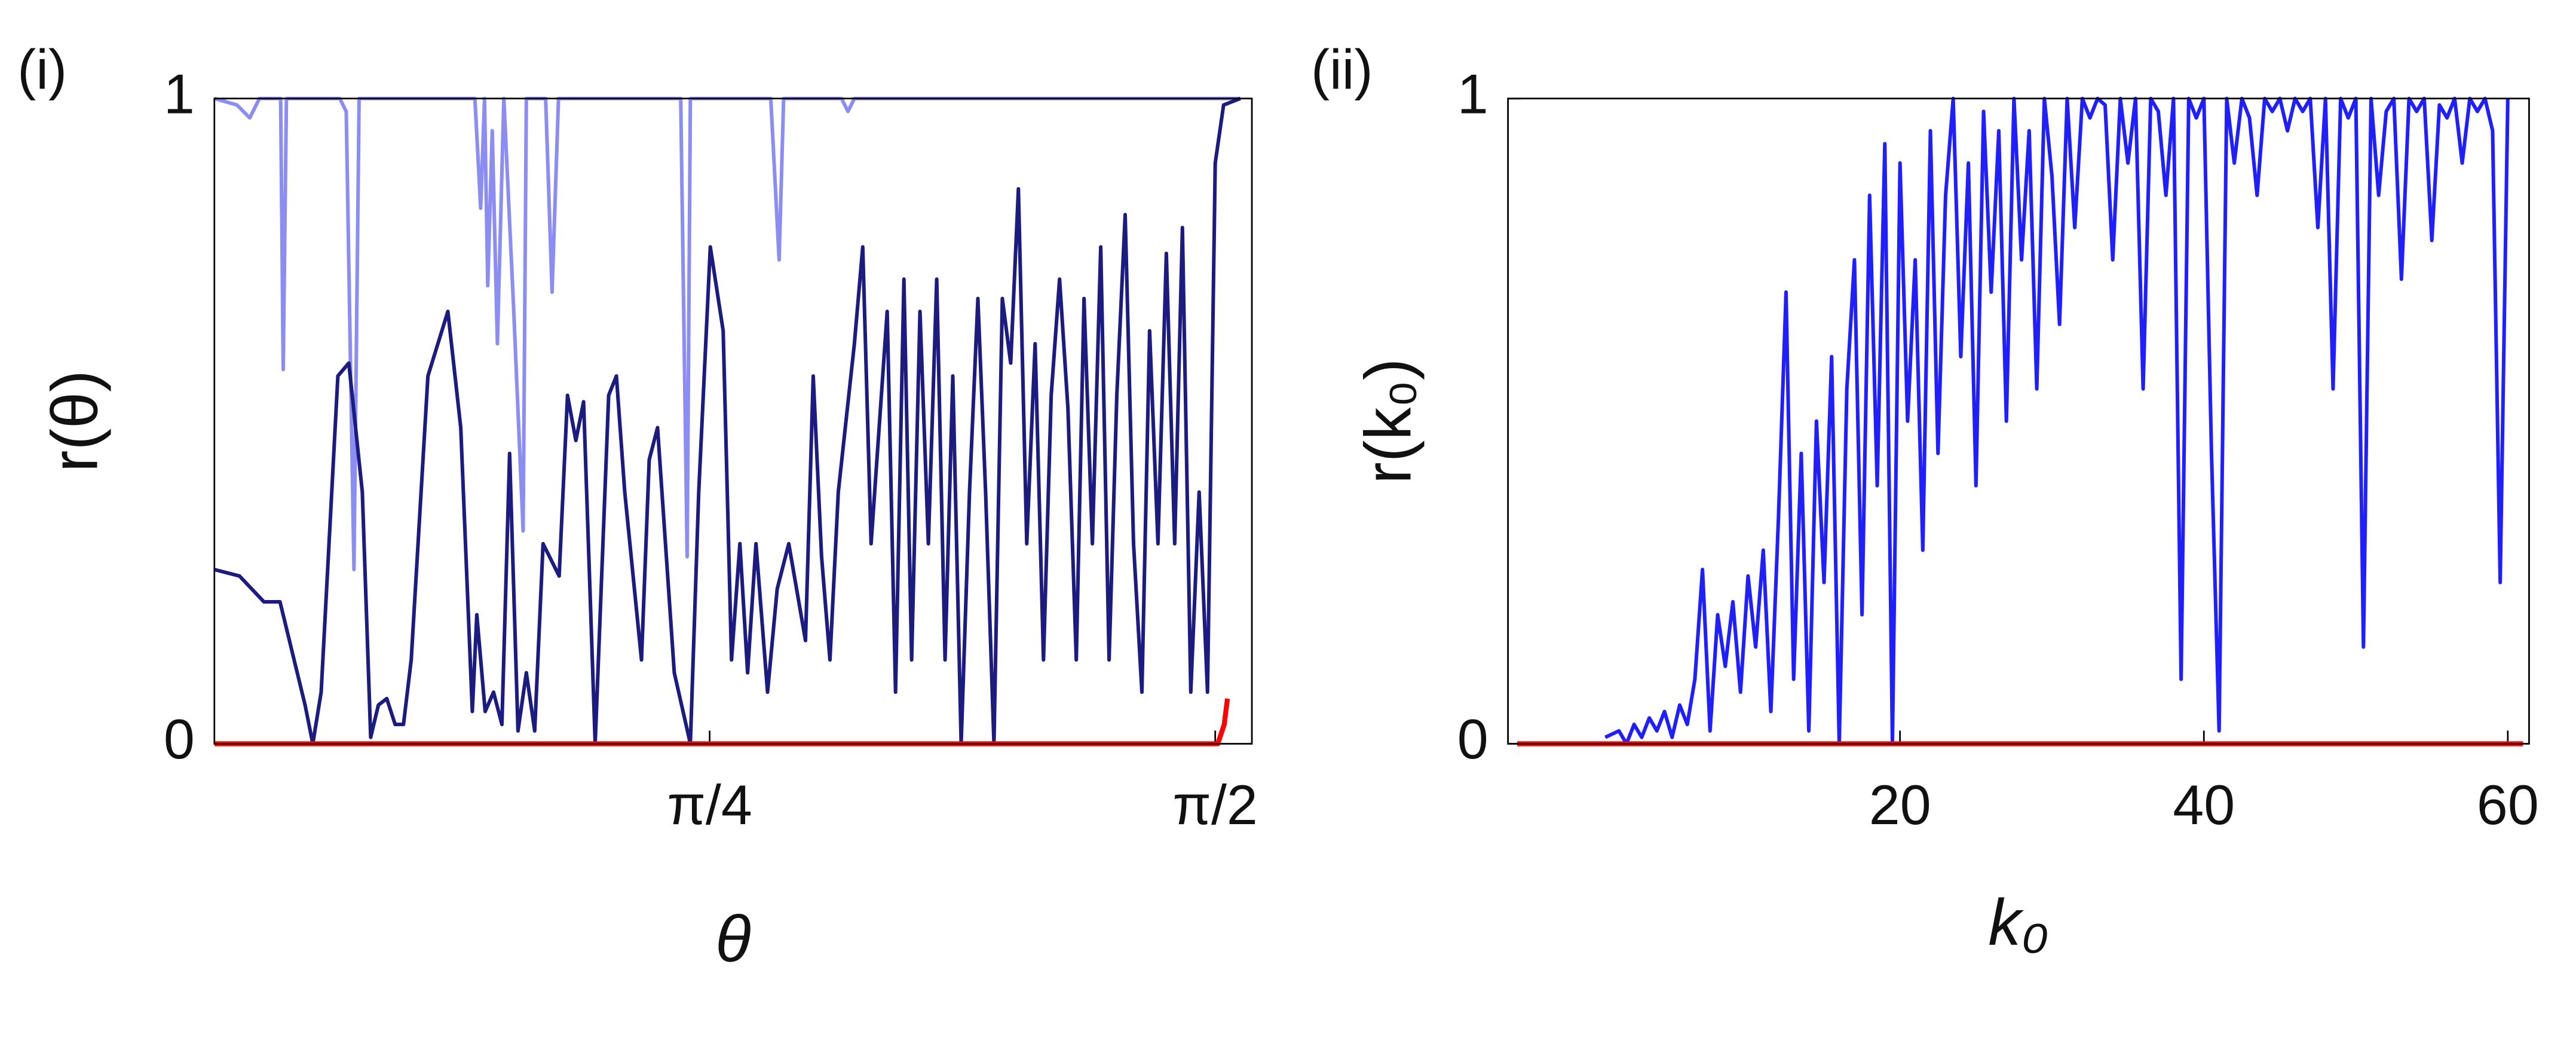 The height and width of the screenshot is (1059, 2576). Describe the element at coordinates (733, 940) in the screenshot. I see `x-axis-label: θ` at that location.